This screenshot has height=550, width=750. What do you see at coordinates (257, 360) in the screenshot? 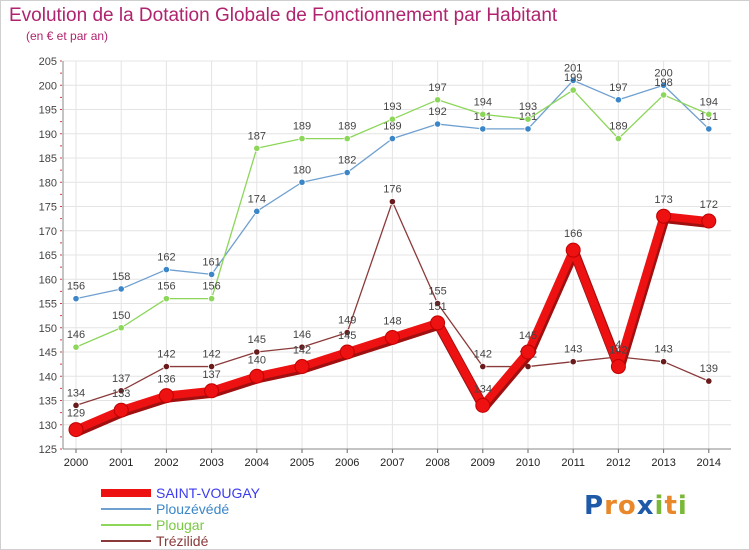
I see `data-label: 140` at bounding box center [257, 360].